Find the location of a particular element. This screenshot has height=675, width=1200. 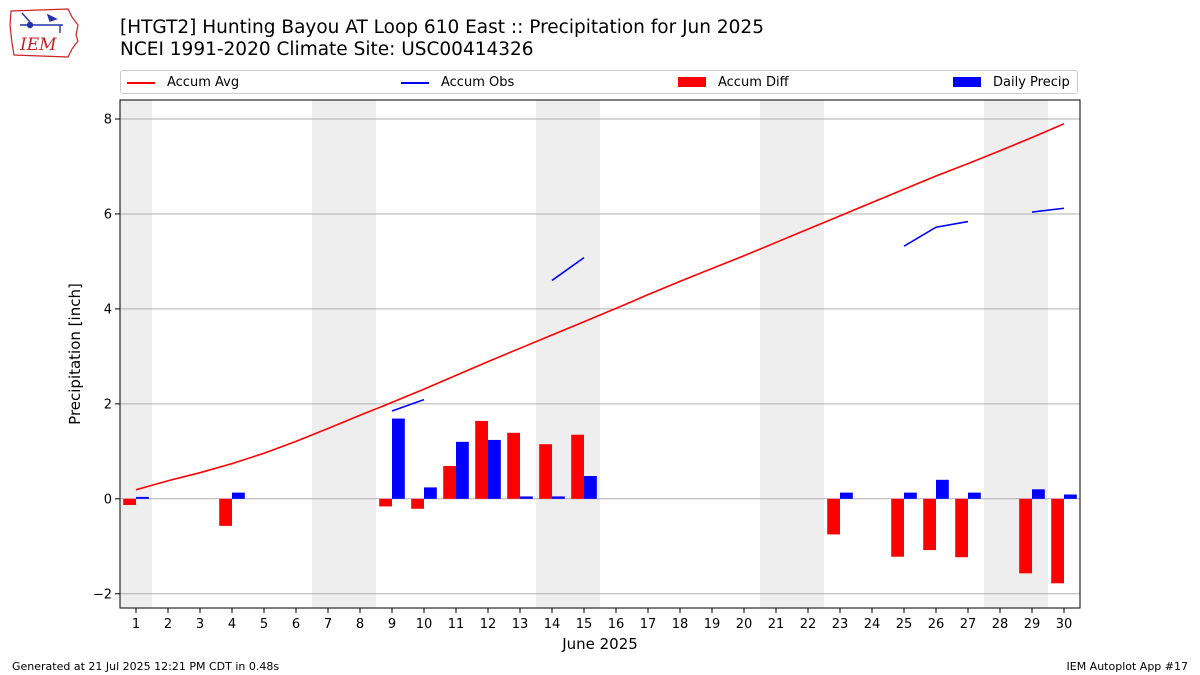

x-tick-label-6: 6 is located at coordinates (296, 624).